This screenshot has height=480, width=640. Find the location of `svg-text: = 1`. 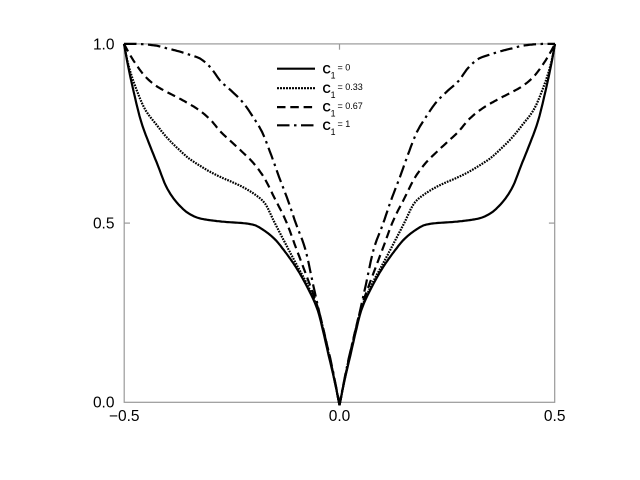

svg-text: = 1 is located at coordinates (344, 124).